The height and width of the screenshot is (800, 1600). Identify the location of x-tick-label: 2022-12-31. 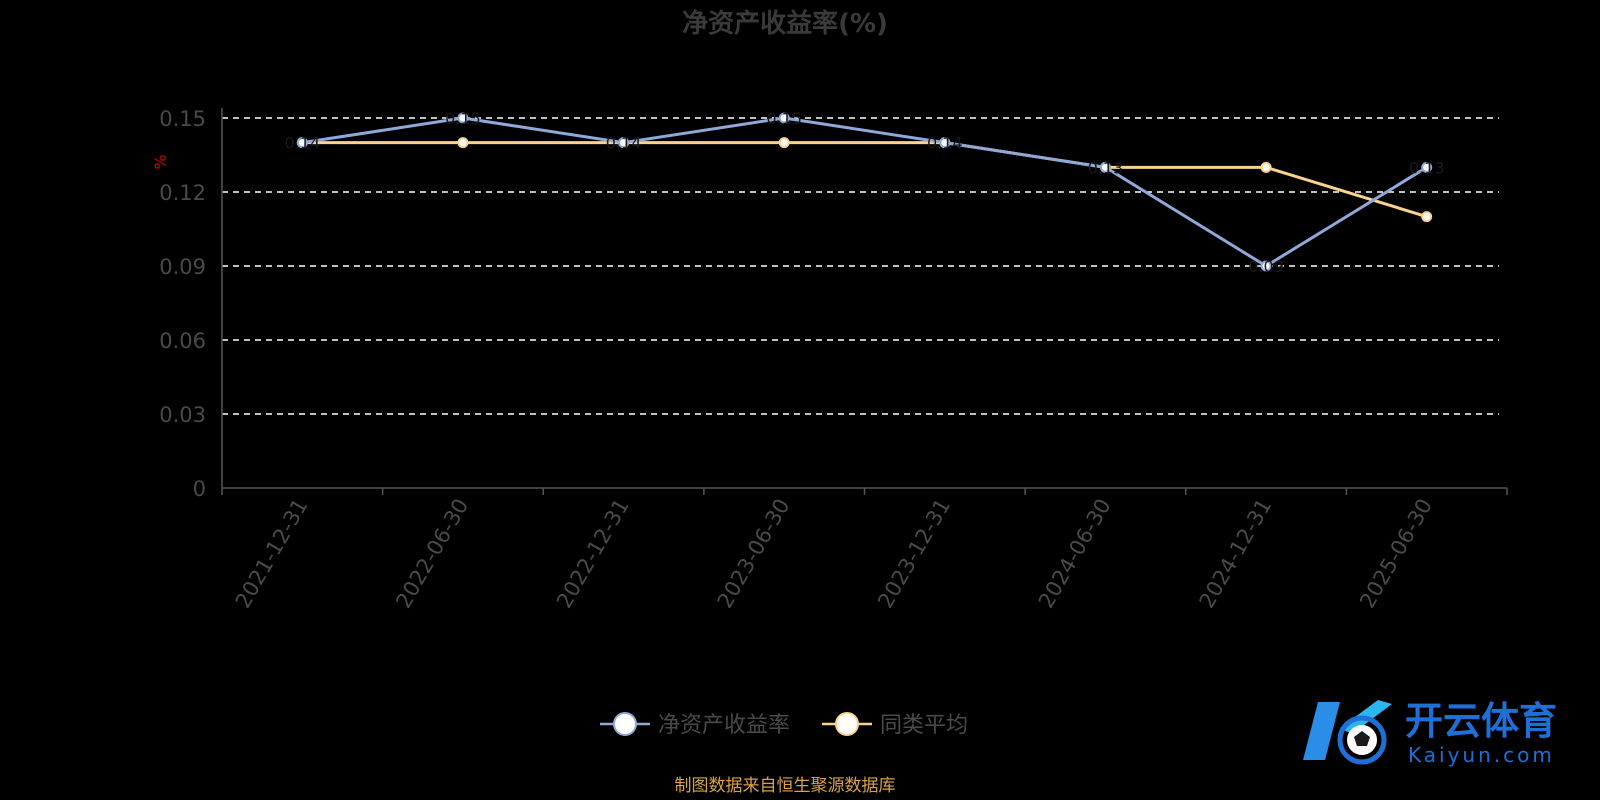
(593, 554).